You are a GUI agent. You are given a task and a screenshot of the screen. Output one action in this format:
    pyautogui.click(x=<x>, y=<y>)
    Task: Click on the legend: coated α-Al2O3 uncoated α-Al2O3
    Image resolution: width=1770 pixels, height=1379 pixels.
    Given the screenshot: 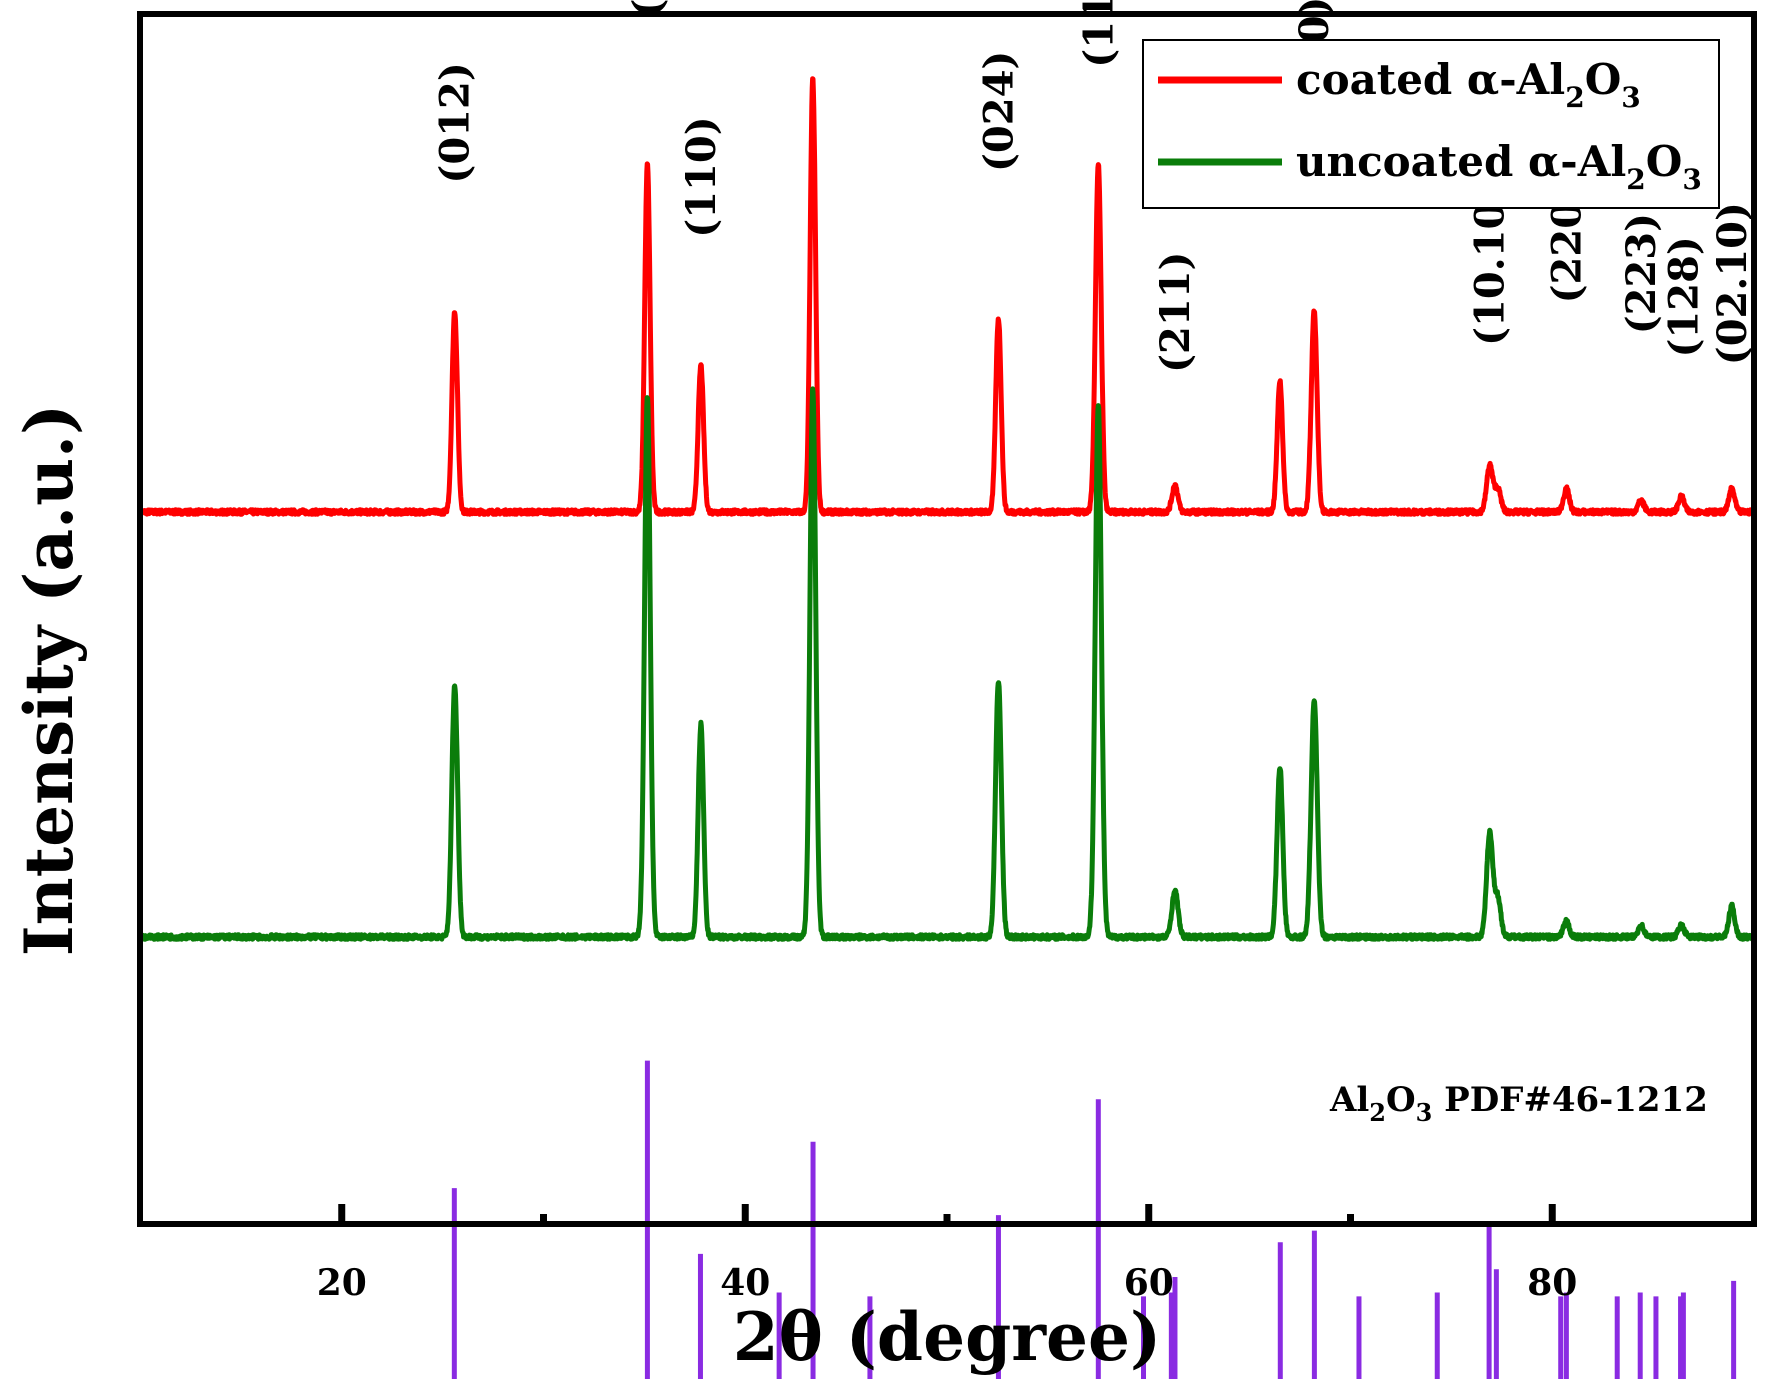 What is the action you would take?
    pyautogui.click(x=1431, y=124)
    